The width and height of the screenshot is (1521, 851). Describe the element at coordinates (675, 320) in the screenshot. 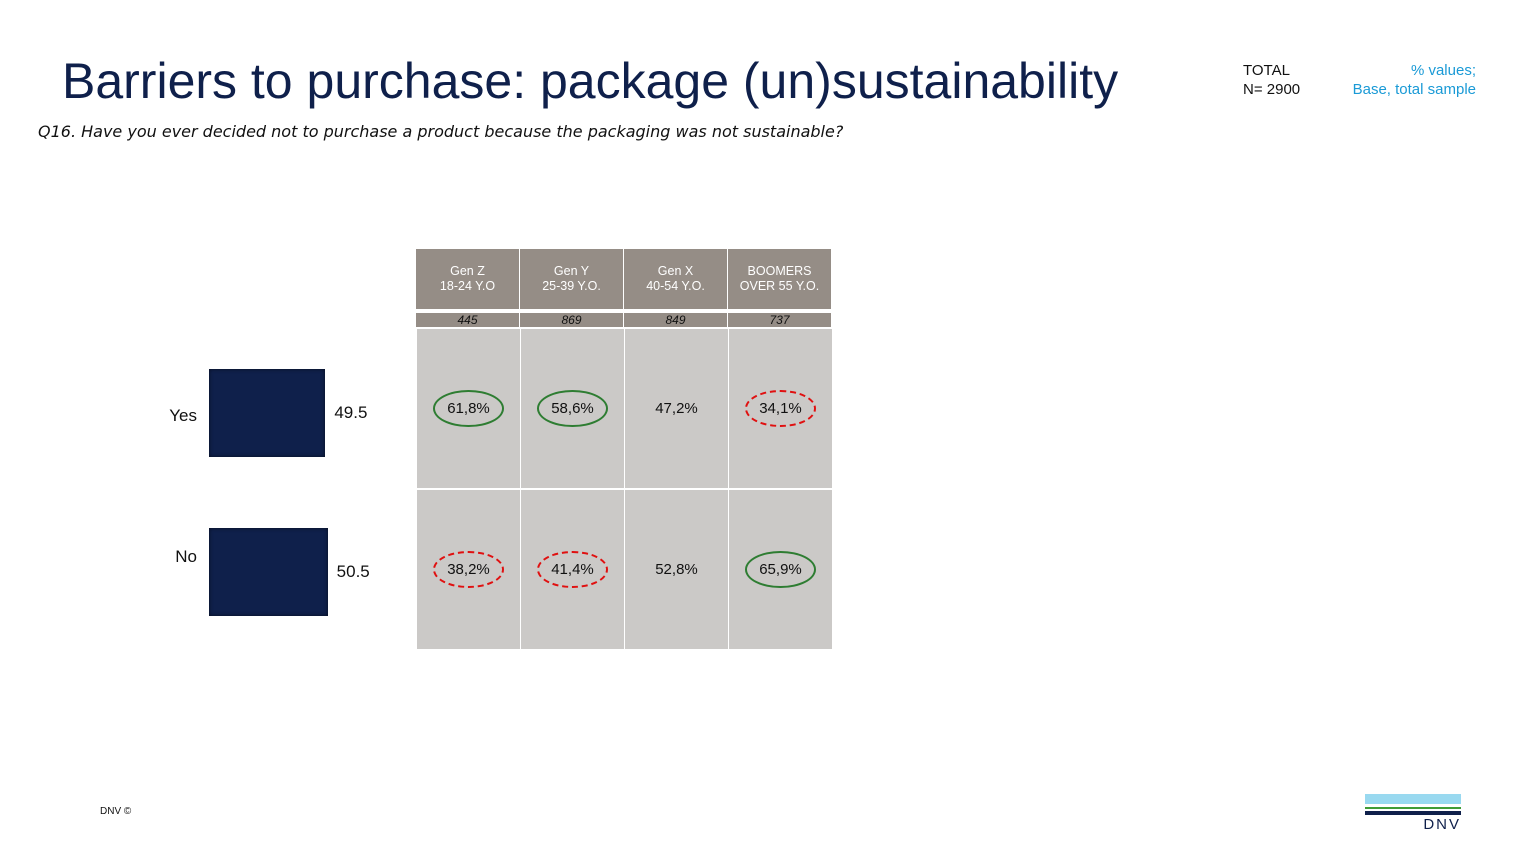

I see `column-base-n: 849` at that location.